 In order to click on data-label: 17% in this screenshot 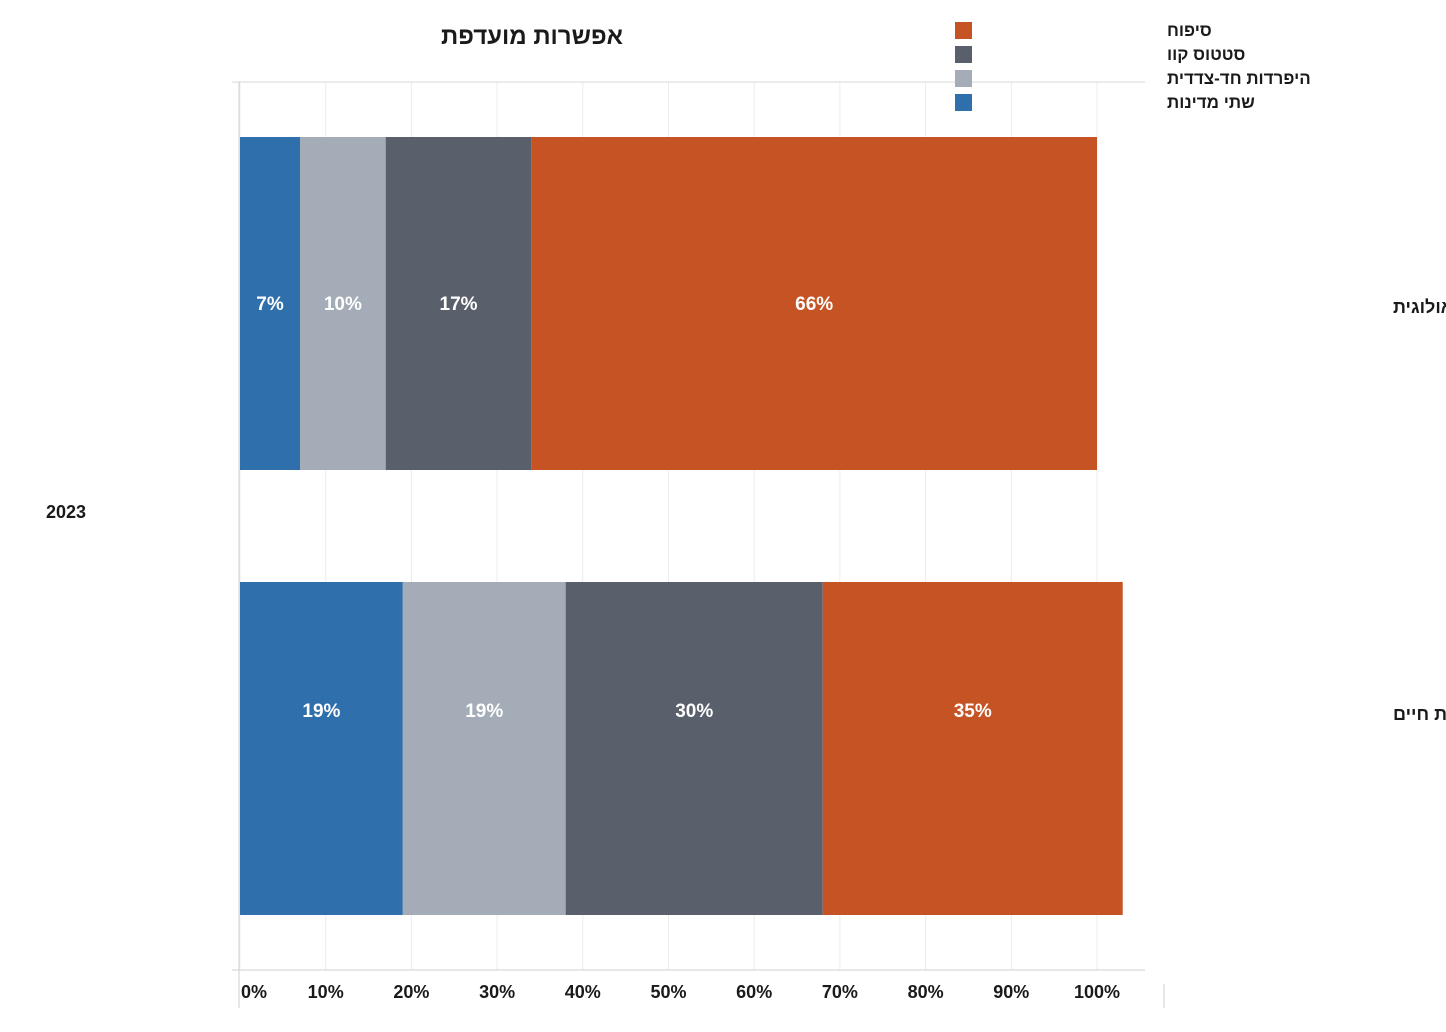, I will do `click(459, 304)`.